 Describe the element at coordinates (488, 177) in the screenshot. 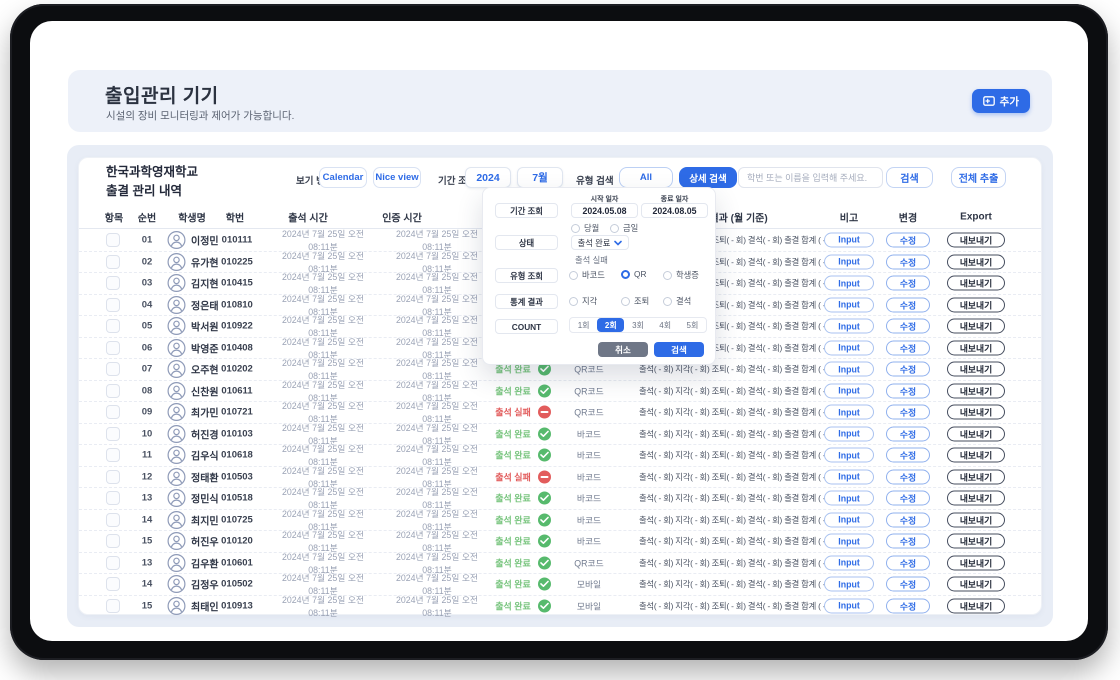

I see `year-select: 2024` at that location.